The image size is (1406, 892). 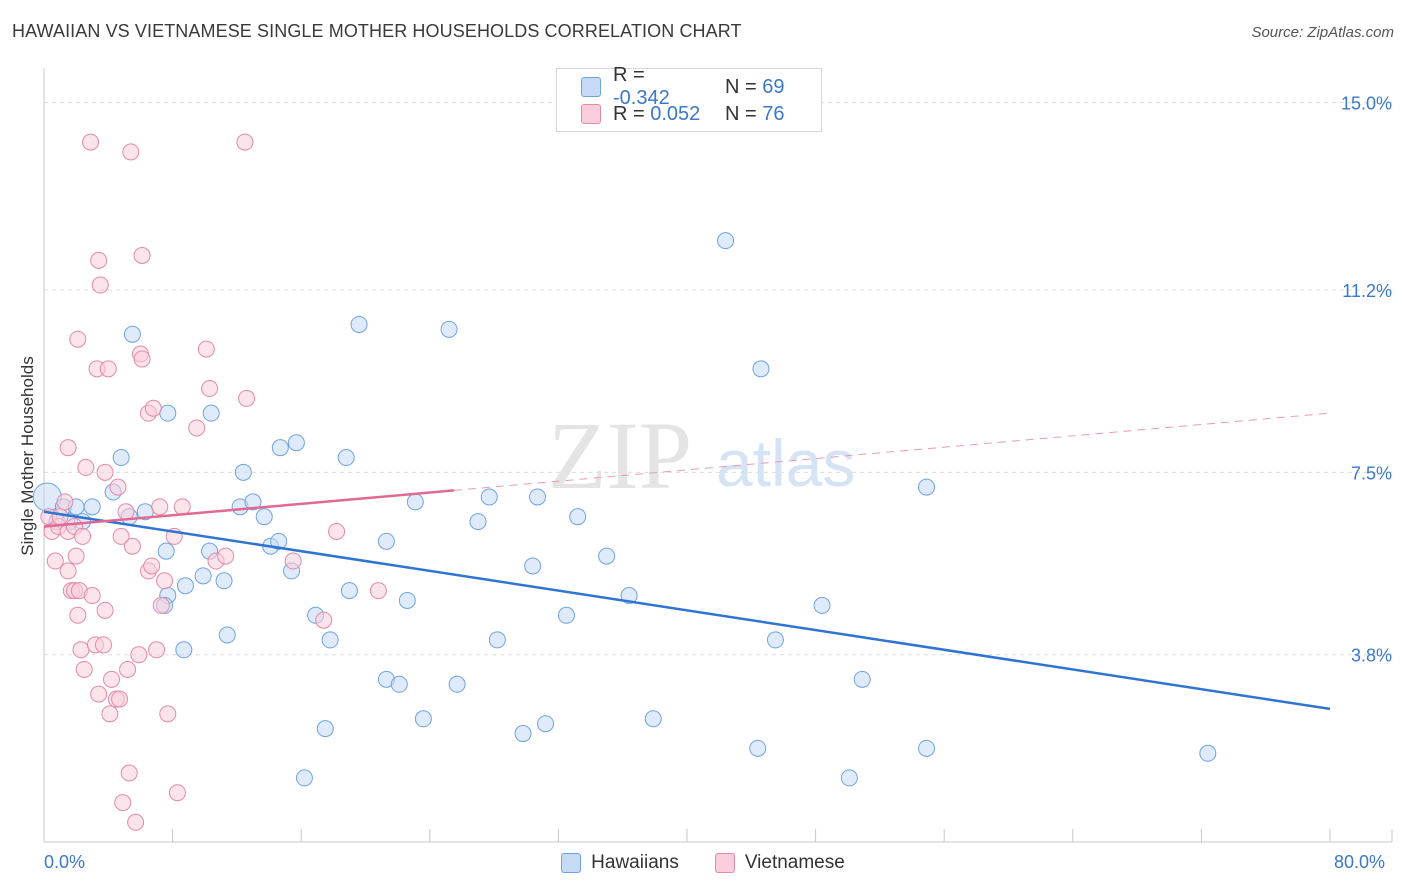 What do you see at coordinates (620, 455) in the screenshot?
I see `watermark-zip: ZIP` at bounding box center [620, 455].